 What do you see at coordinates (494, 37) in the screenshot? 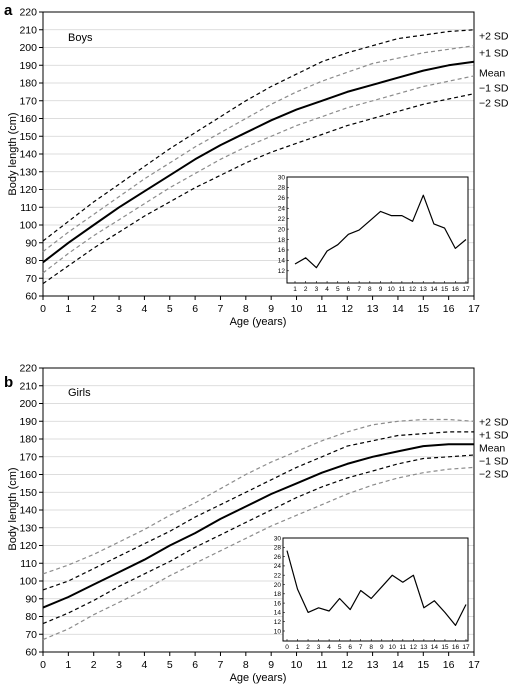
I see `sd-label: +2 SD` at bounding box center [494, 37].